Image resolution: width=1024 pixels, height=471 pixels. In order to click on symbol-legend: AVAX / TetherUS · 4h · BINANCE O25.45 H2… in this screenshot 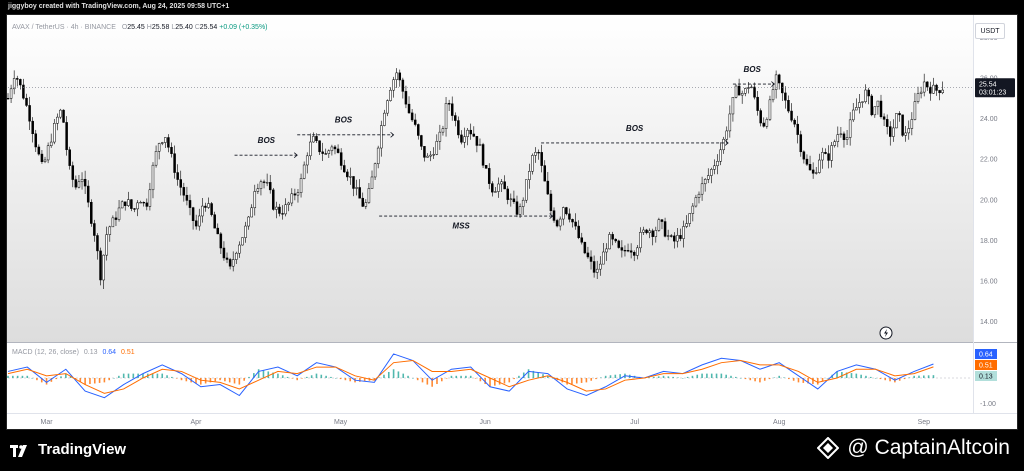, I will do `click(140, 27)`.